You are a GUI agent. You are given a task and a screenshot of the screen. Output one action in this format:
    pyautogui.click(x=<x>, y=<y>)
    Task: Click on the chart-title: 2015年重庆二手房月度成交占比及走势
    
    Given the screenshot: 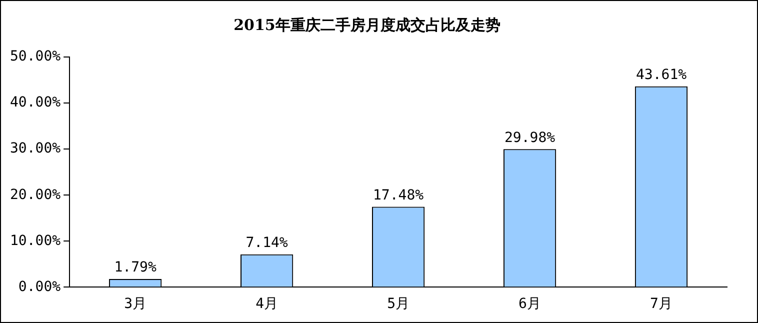 What is the action you would take?
    pyautogui.click(x=367, y=25)
    